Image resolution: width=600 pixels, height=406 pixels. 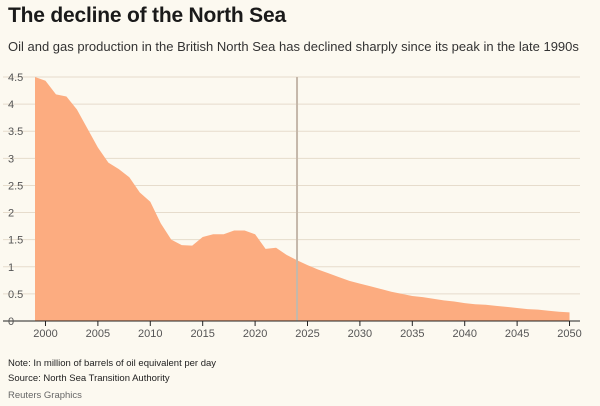 What do you see at coordinates (11, 268) in the screenshot?
I see `y-tick-label: 1` at bounding box center [11, 268].